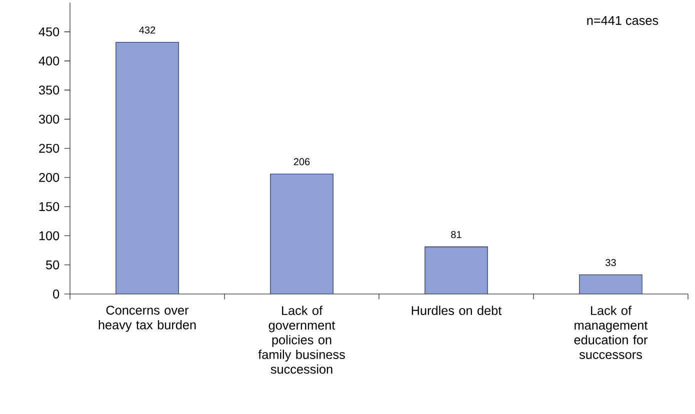 The height and width of the screenshot is (414, 695). What do you see at coordinates (49, 119) in the screenshot?
I see `y-tick-label: 300` at bounding box center [49, 119].